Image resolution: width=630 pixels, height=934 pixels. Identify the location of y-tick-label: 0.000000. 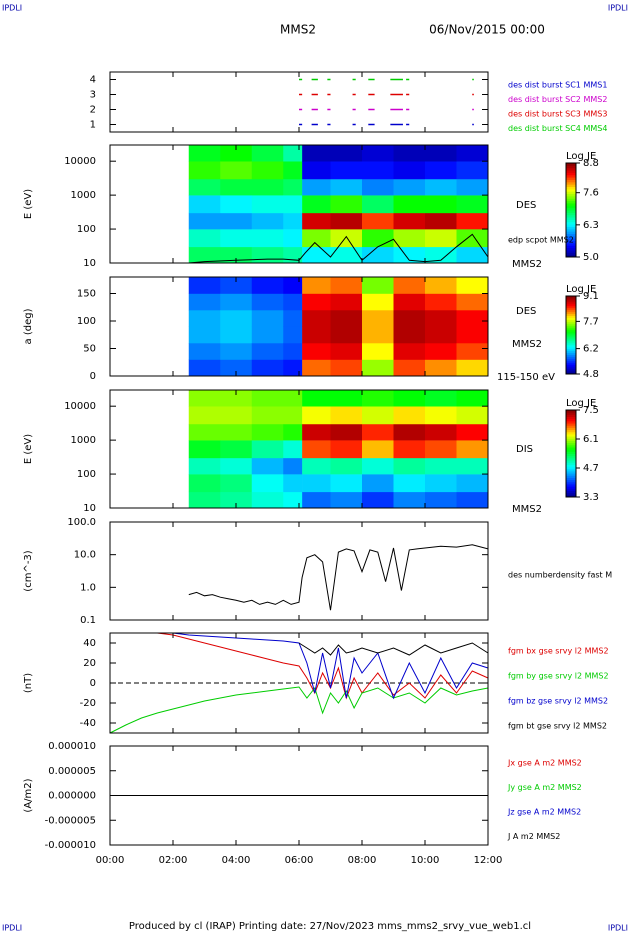
(72, 796).